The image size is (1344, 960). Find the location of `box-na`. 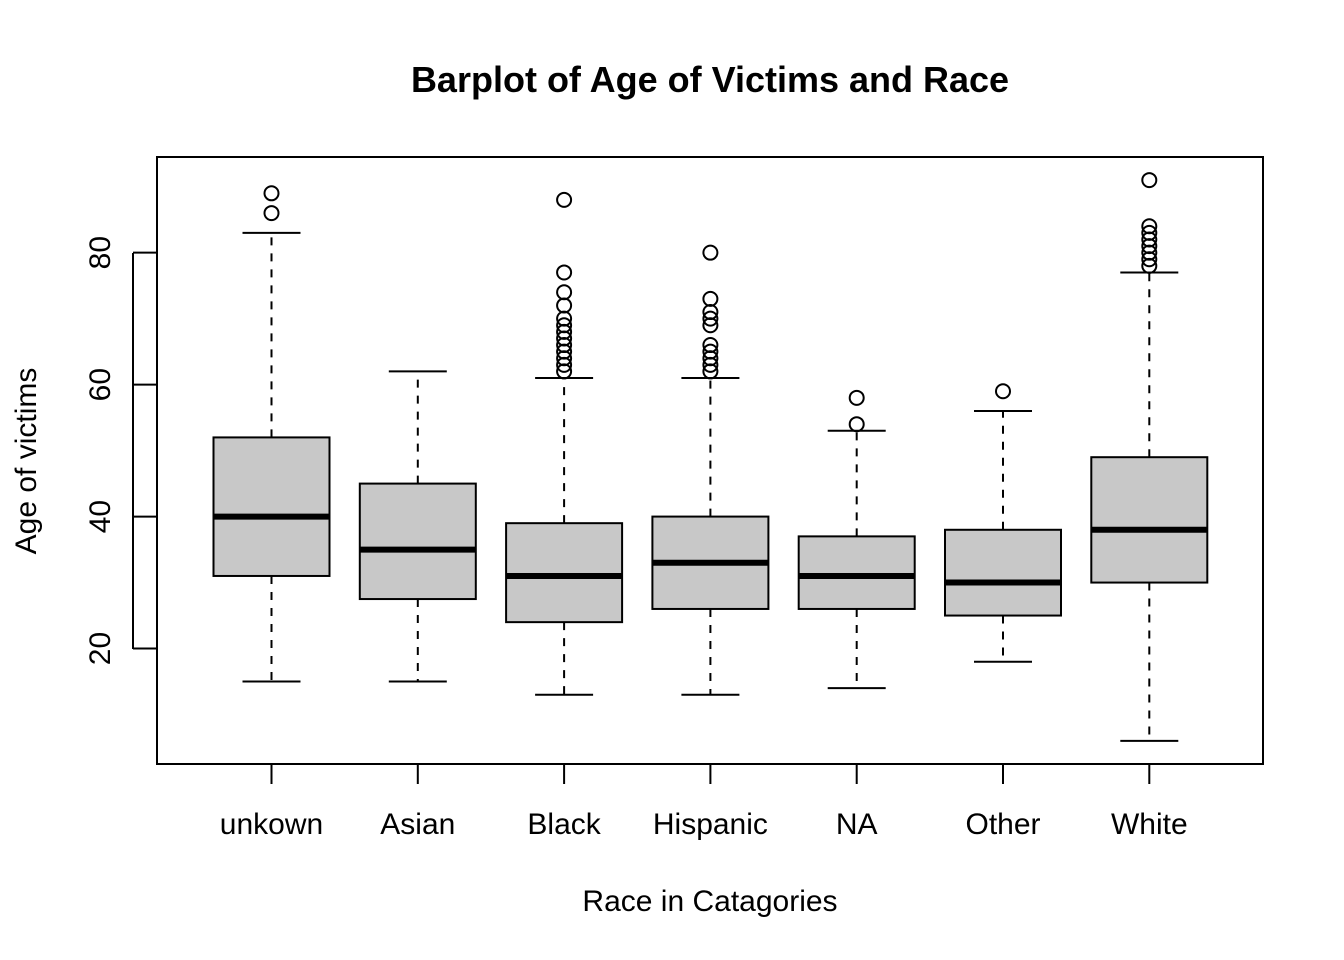

box-na is located at coordinates (856, 539).